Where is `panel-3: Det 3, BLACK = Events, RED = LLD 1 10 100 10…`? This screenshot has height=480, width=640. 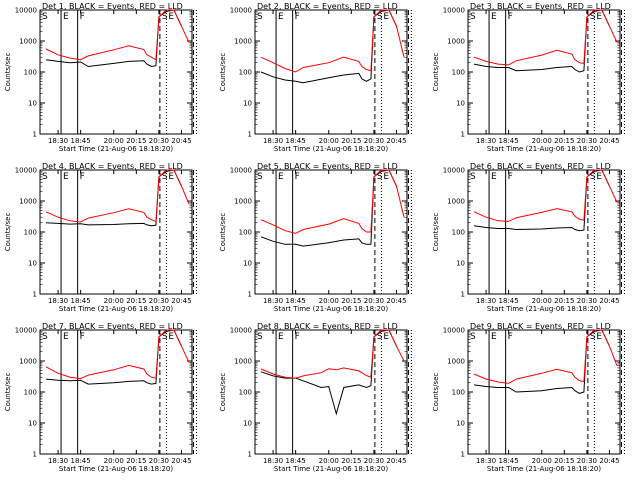 panel-3: Det 3, BLACK = Events, RED = LLD 1 10 100 10… is located at coordinates (528, 77).